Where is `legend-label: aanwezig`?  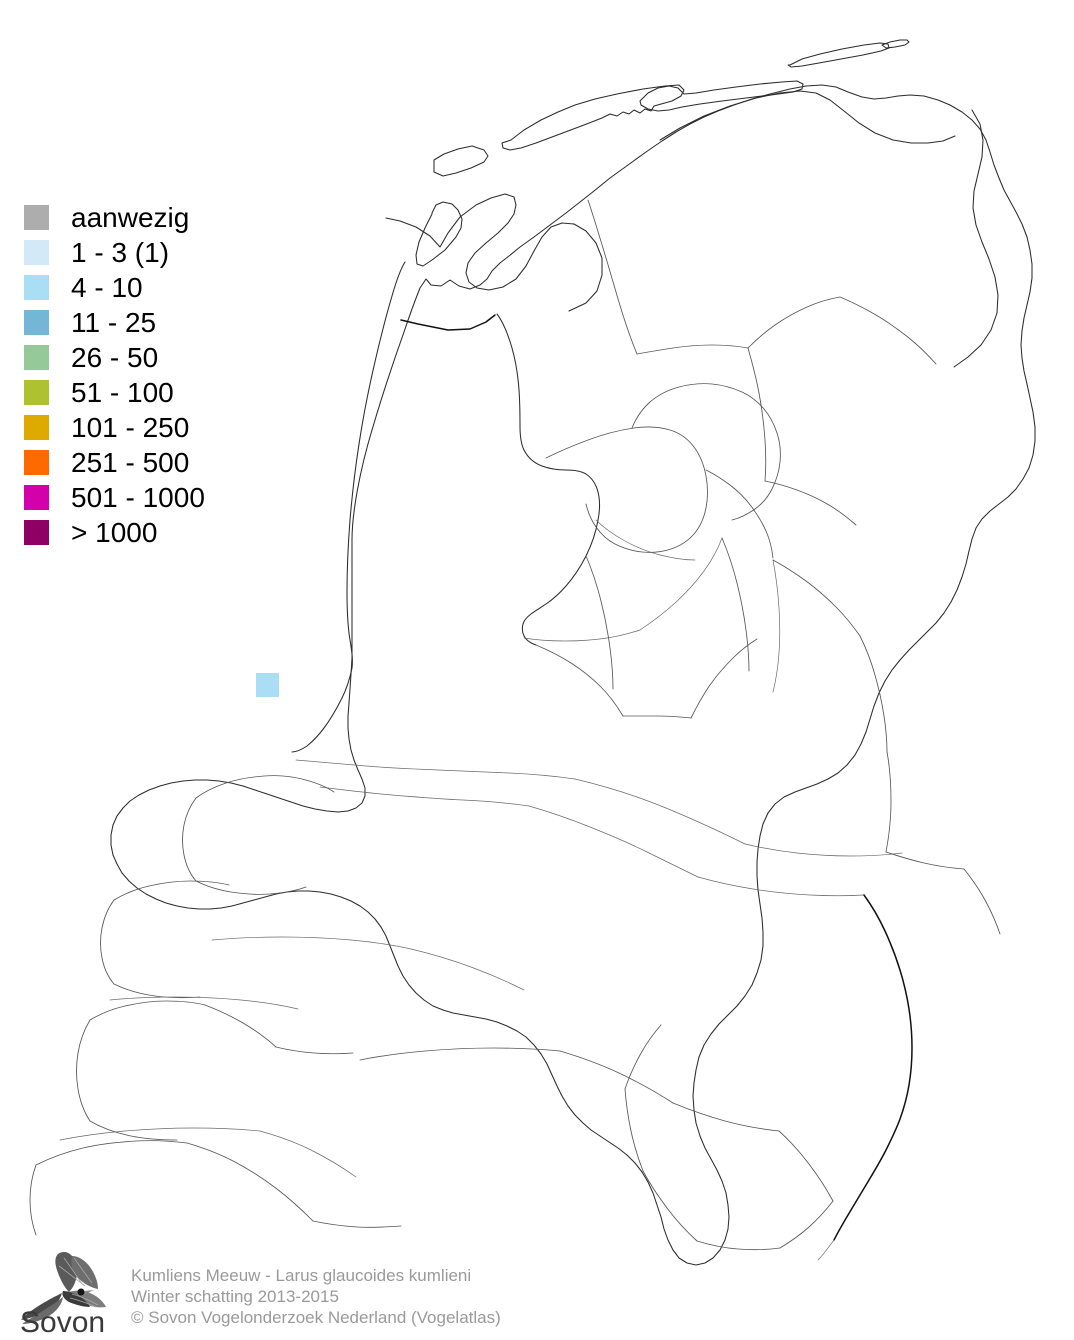
legend-label: aanwezig is located at coordinates (130, 217).